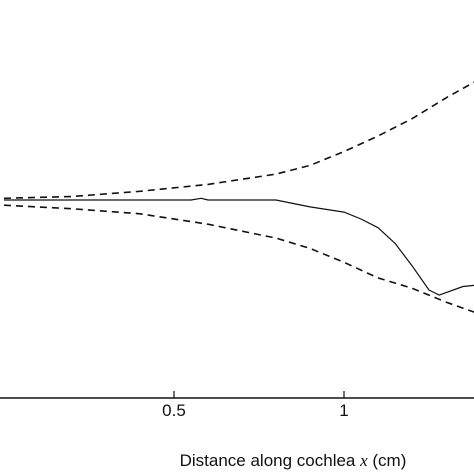 The image size is (474, 474). Describe the element at coordinates (174, 410) in the screenshot. I see `x-tick-label: 0.5` at that location.